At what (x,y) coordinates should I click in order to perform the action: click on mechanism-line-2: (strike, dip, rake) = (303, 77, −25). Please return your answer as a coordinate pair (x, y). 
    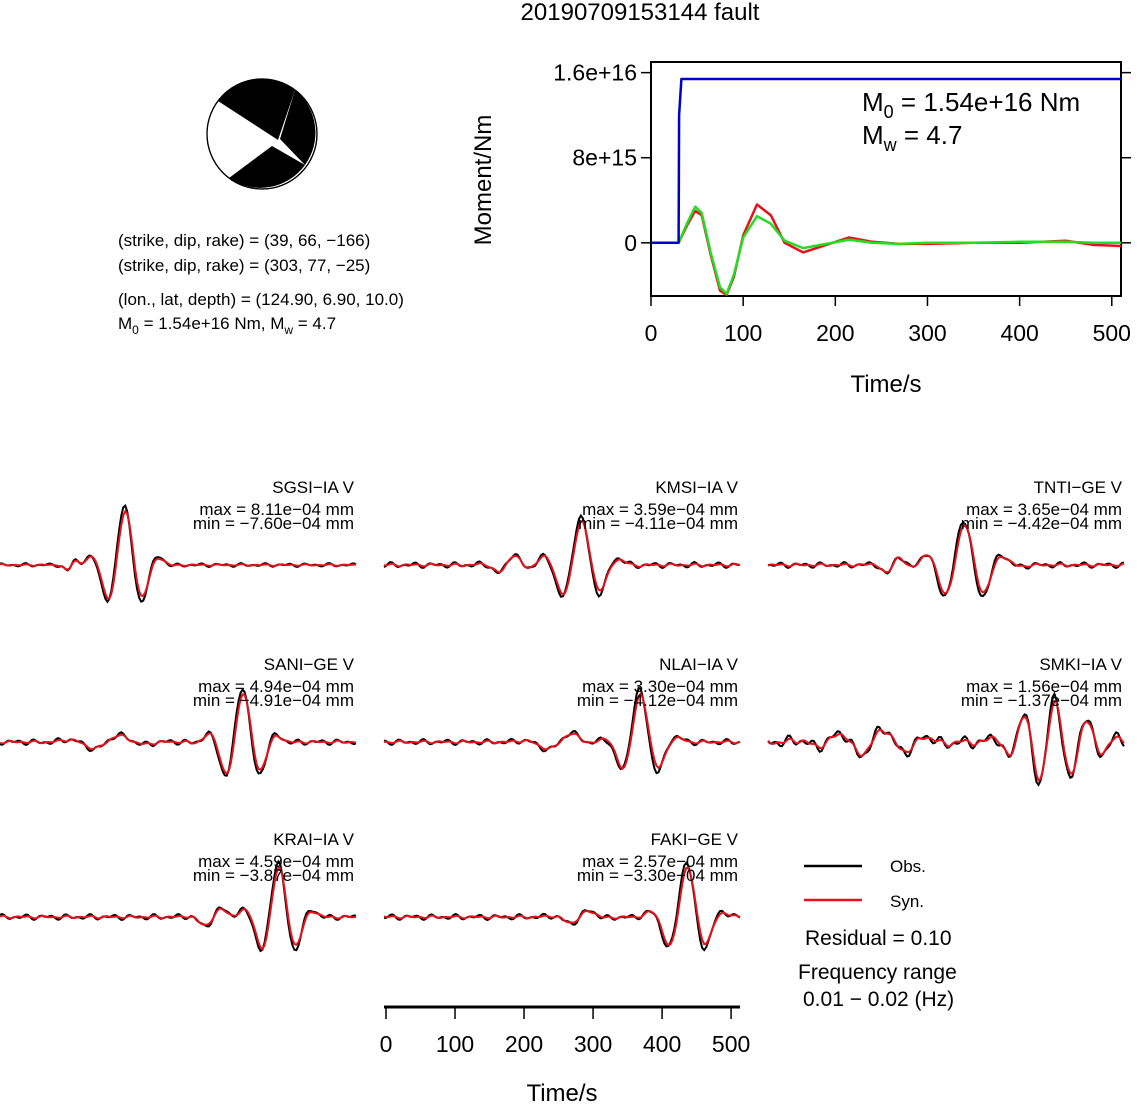
    Looking at the image, I should click on (244, 265).